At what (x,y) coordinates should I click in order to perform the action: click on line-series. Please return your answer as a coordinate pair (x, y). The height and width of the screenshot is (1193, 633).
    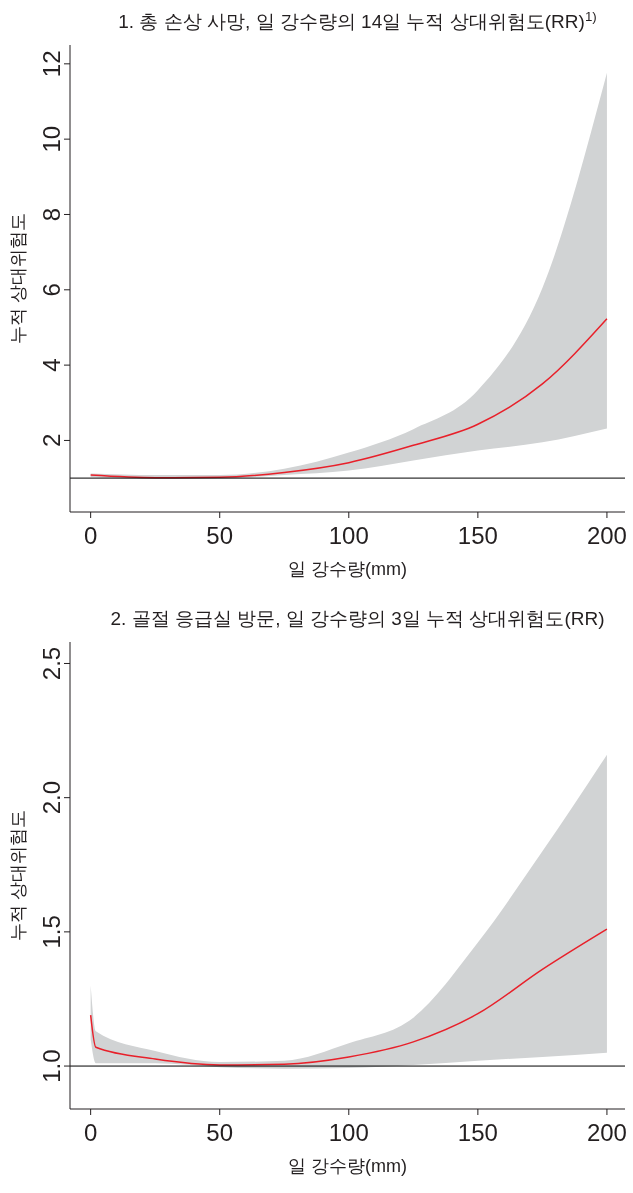
    Looking at the image, I should click on (348, 997).